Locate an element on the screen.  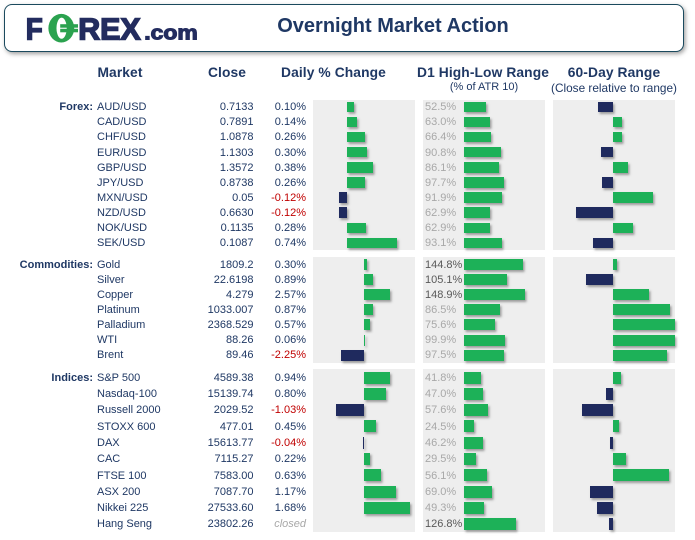
svg-text: REX is located at coordinates (109, 29).